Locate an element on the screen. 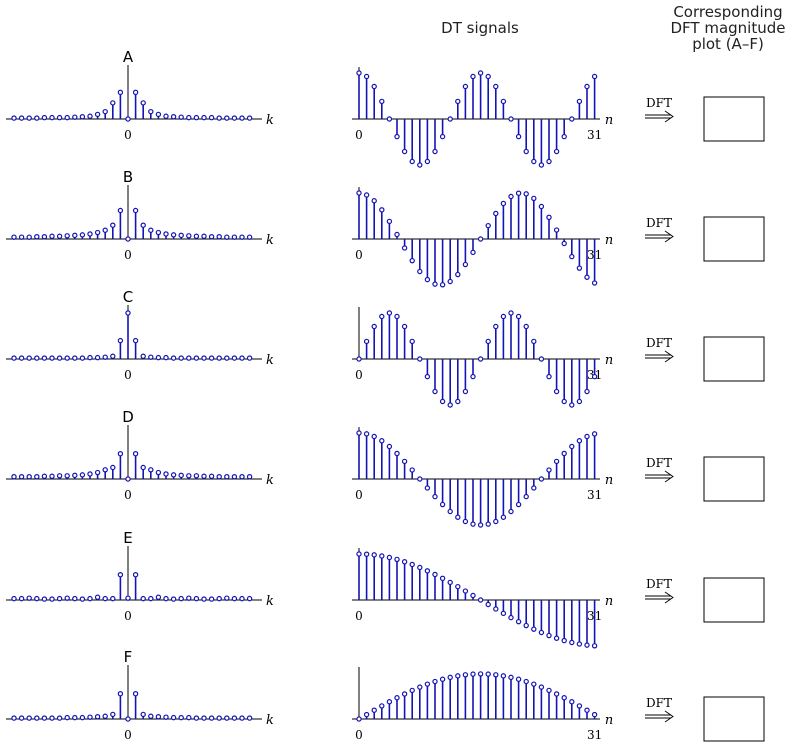  header-dt-signals: DT signals is located at coordinates (480, 28).